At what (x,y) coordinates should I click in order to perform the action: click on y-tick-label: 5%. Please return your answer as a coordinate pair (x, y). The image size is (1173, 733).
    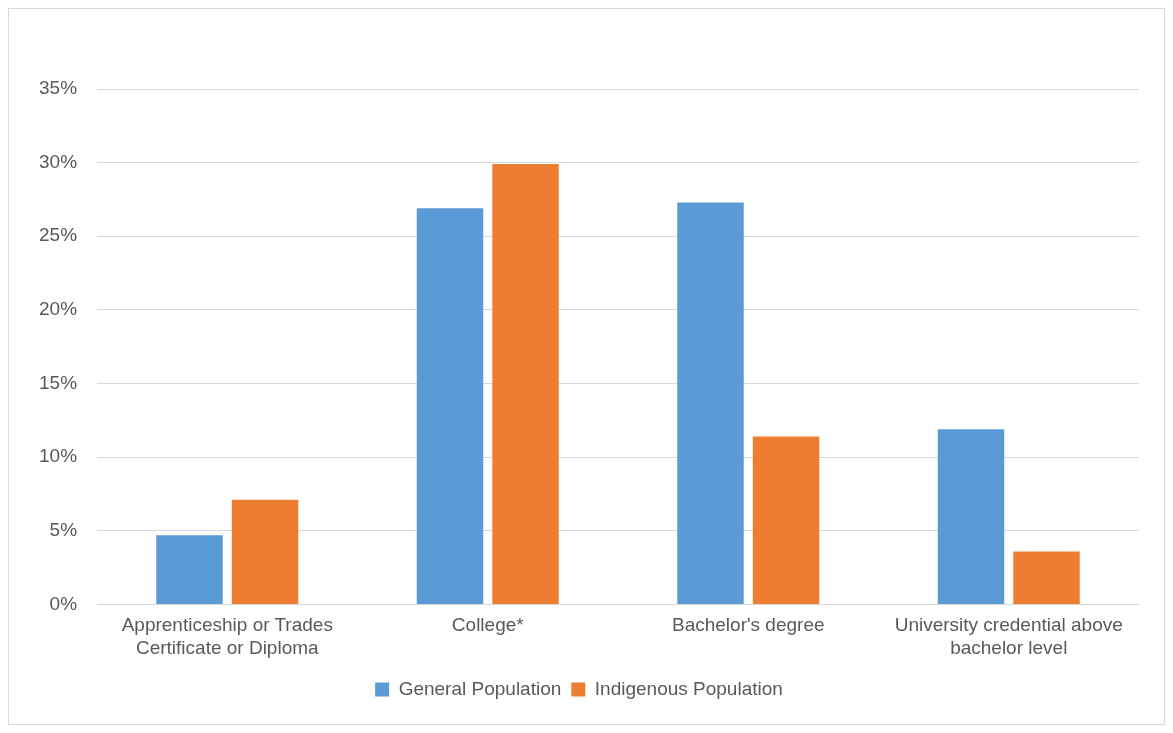
    Looking at the image, I should click on (63, 530).